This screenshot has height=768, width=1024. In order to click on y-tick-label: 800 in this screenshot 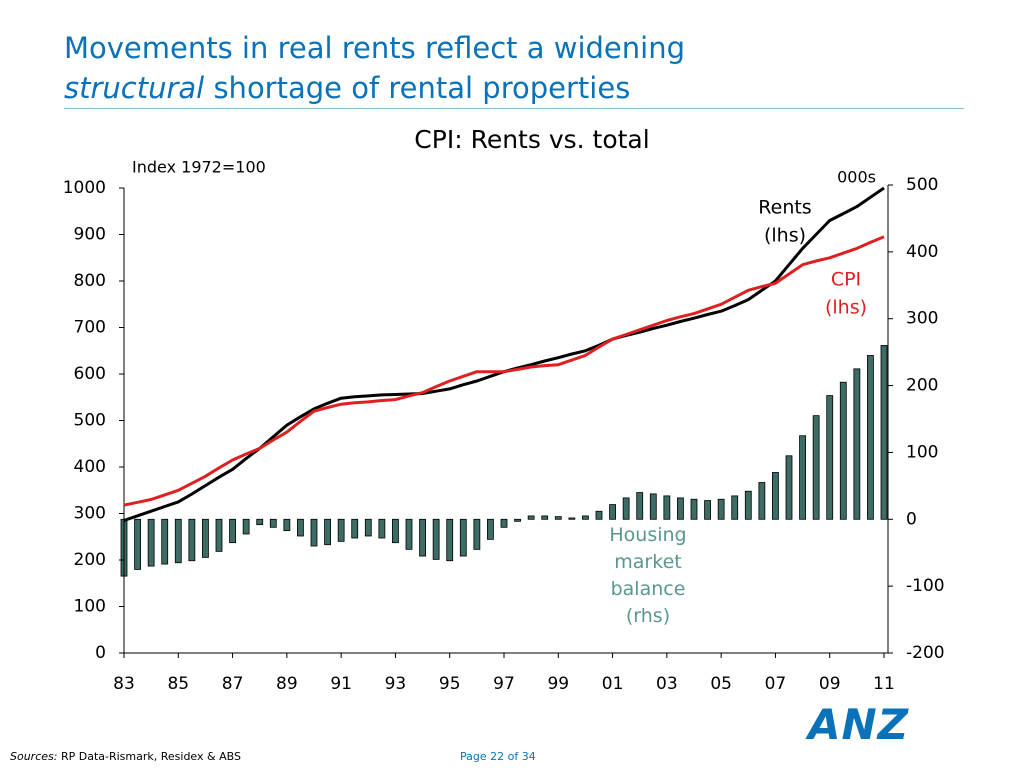, I will do `click(90, 281)`.